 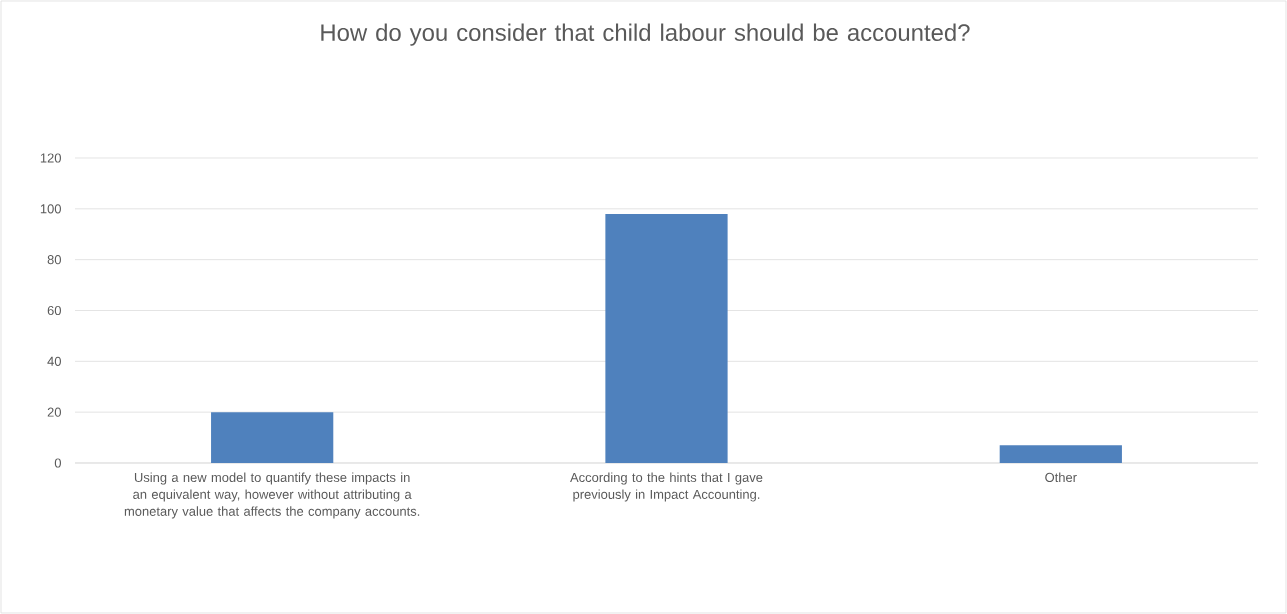 I want to click on chart-title: How do you consider that child labour should be accounted?, so click(x=645, y=34).